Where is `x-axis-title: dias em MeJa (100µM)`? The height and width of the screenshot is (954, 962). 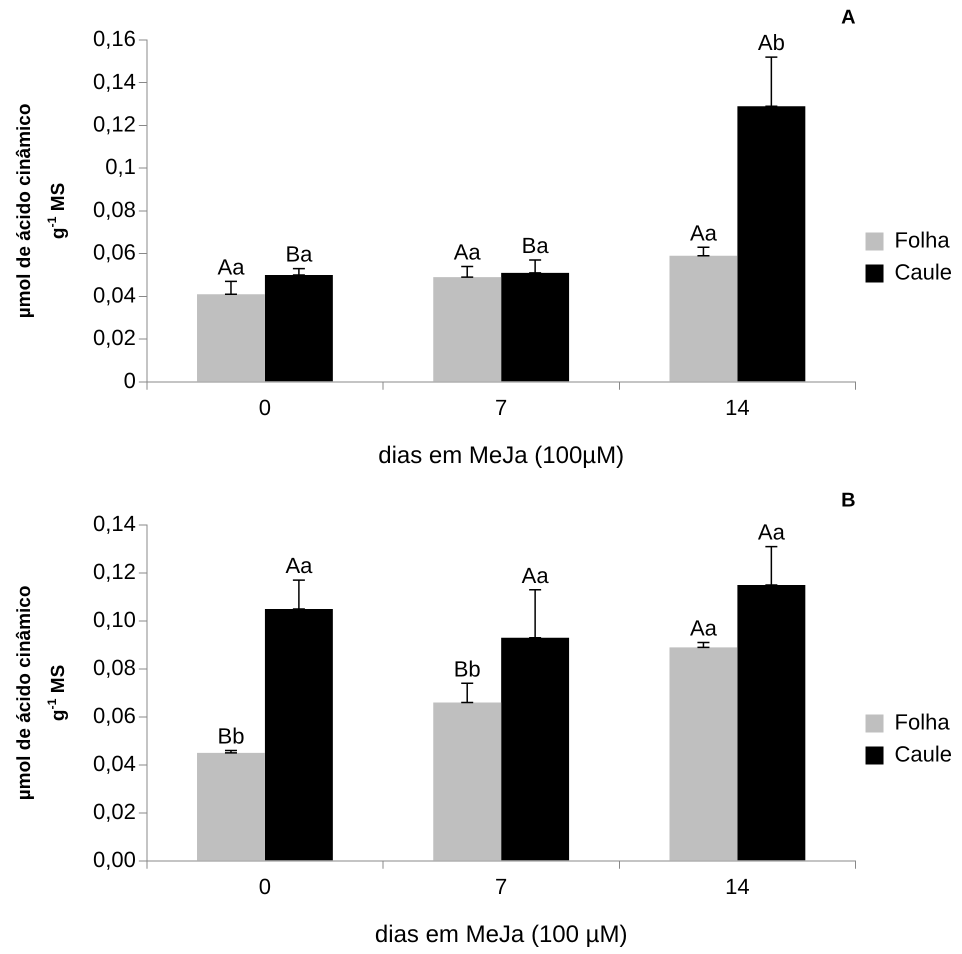 x-axis-title: dias em MeJa (100µM) is located at coordinates (501, 456).